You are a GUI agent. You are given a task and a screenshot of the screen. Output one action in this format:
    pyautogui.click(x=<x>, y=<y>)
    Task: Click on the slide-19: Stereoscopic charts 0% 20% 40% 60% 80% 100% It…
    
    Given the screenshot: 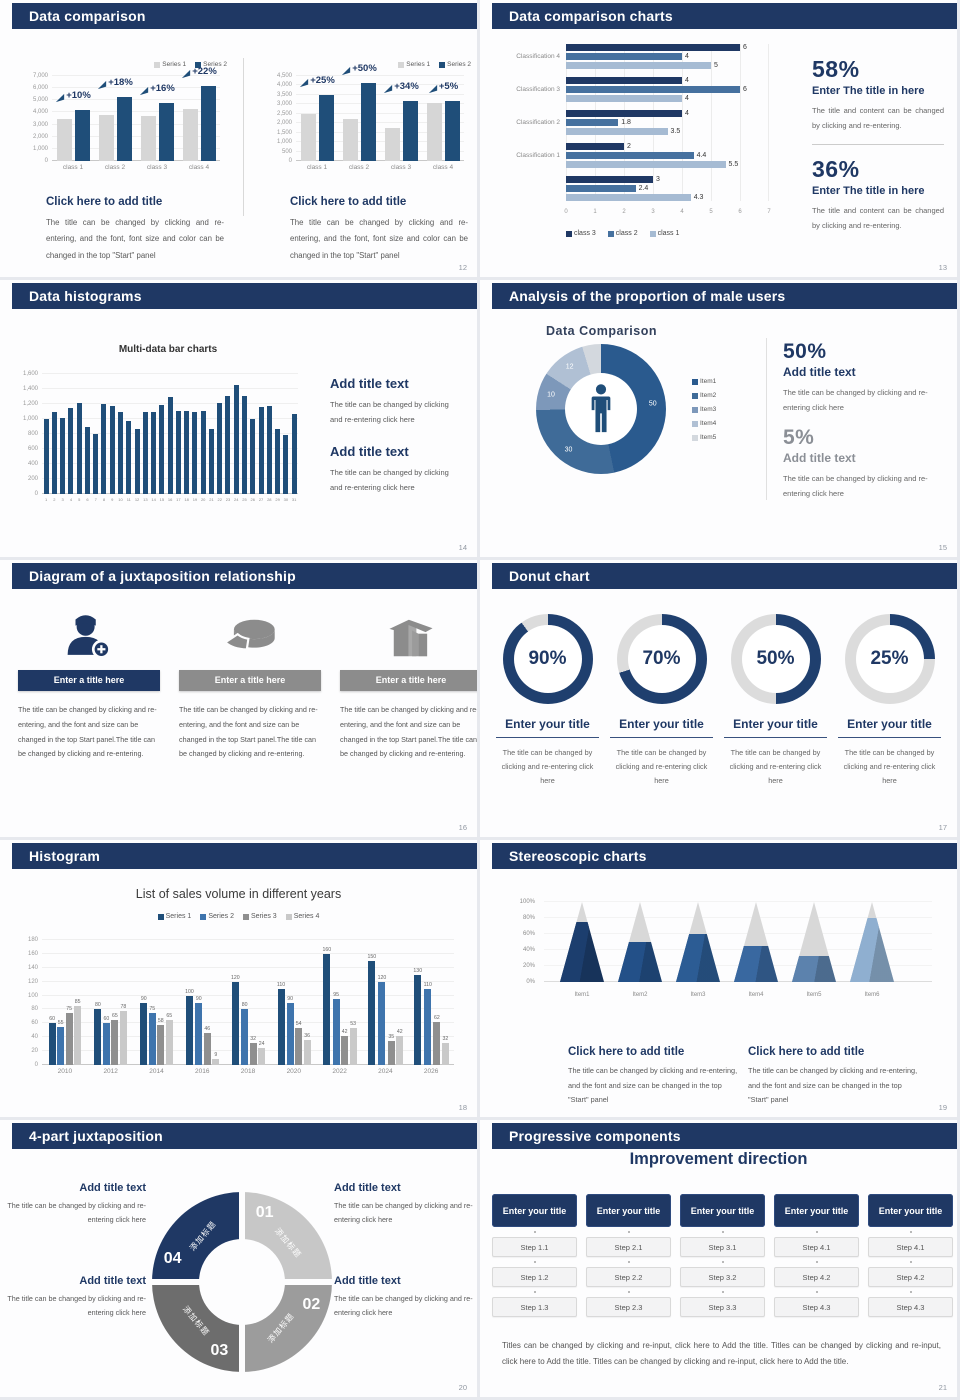 What is the action you would take?
    pyautogui.click(x=720, y=980)
    